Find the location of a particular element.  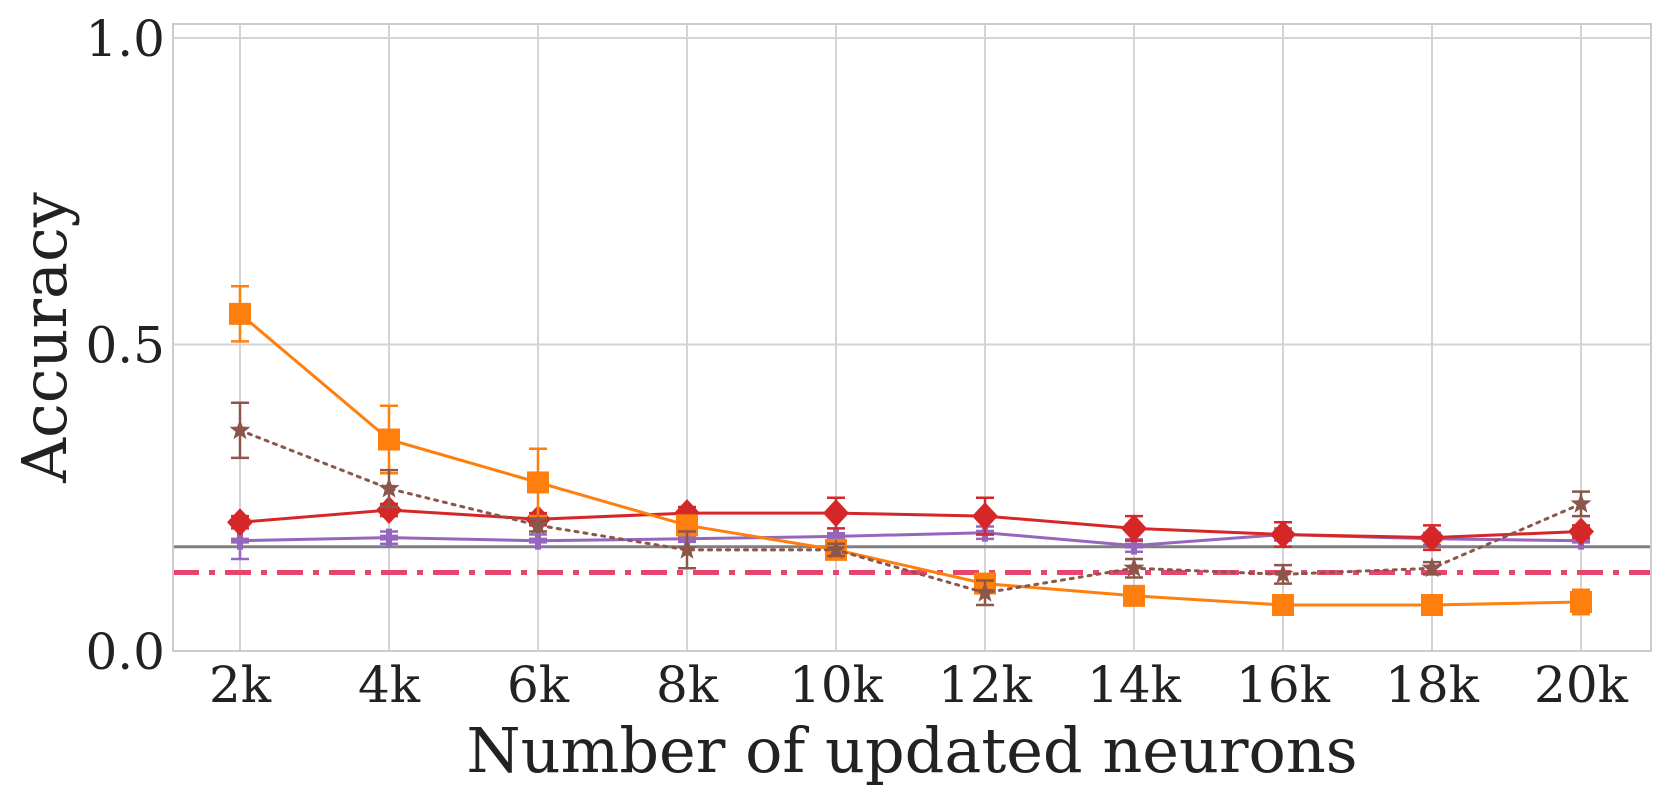

x-tick-label: 2k is located at coordinates (240, 685).